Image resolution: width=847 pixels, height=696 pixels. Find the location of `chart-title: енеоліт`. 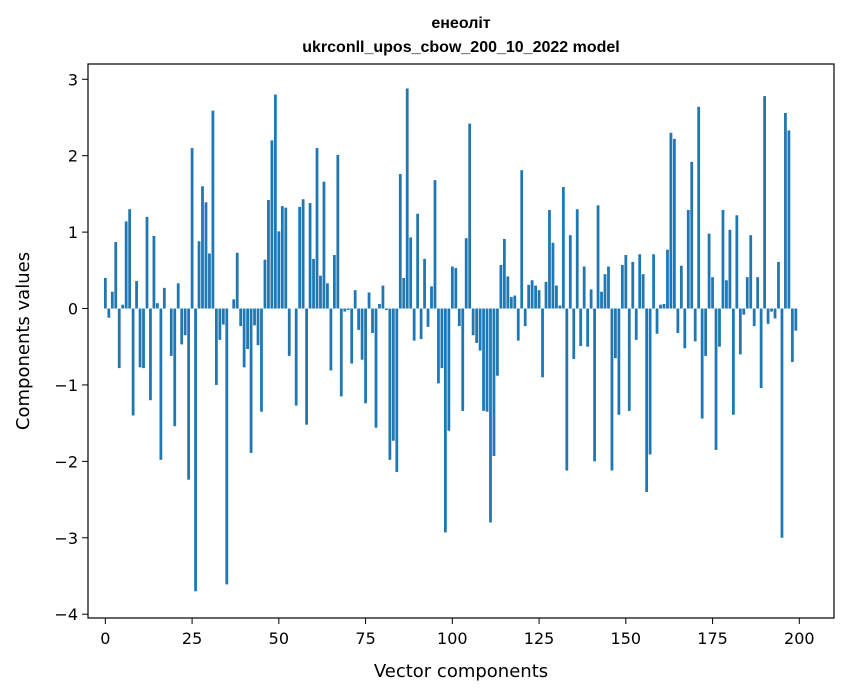

chart-title: енеоліт is located at coordinates (460, 23).